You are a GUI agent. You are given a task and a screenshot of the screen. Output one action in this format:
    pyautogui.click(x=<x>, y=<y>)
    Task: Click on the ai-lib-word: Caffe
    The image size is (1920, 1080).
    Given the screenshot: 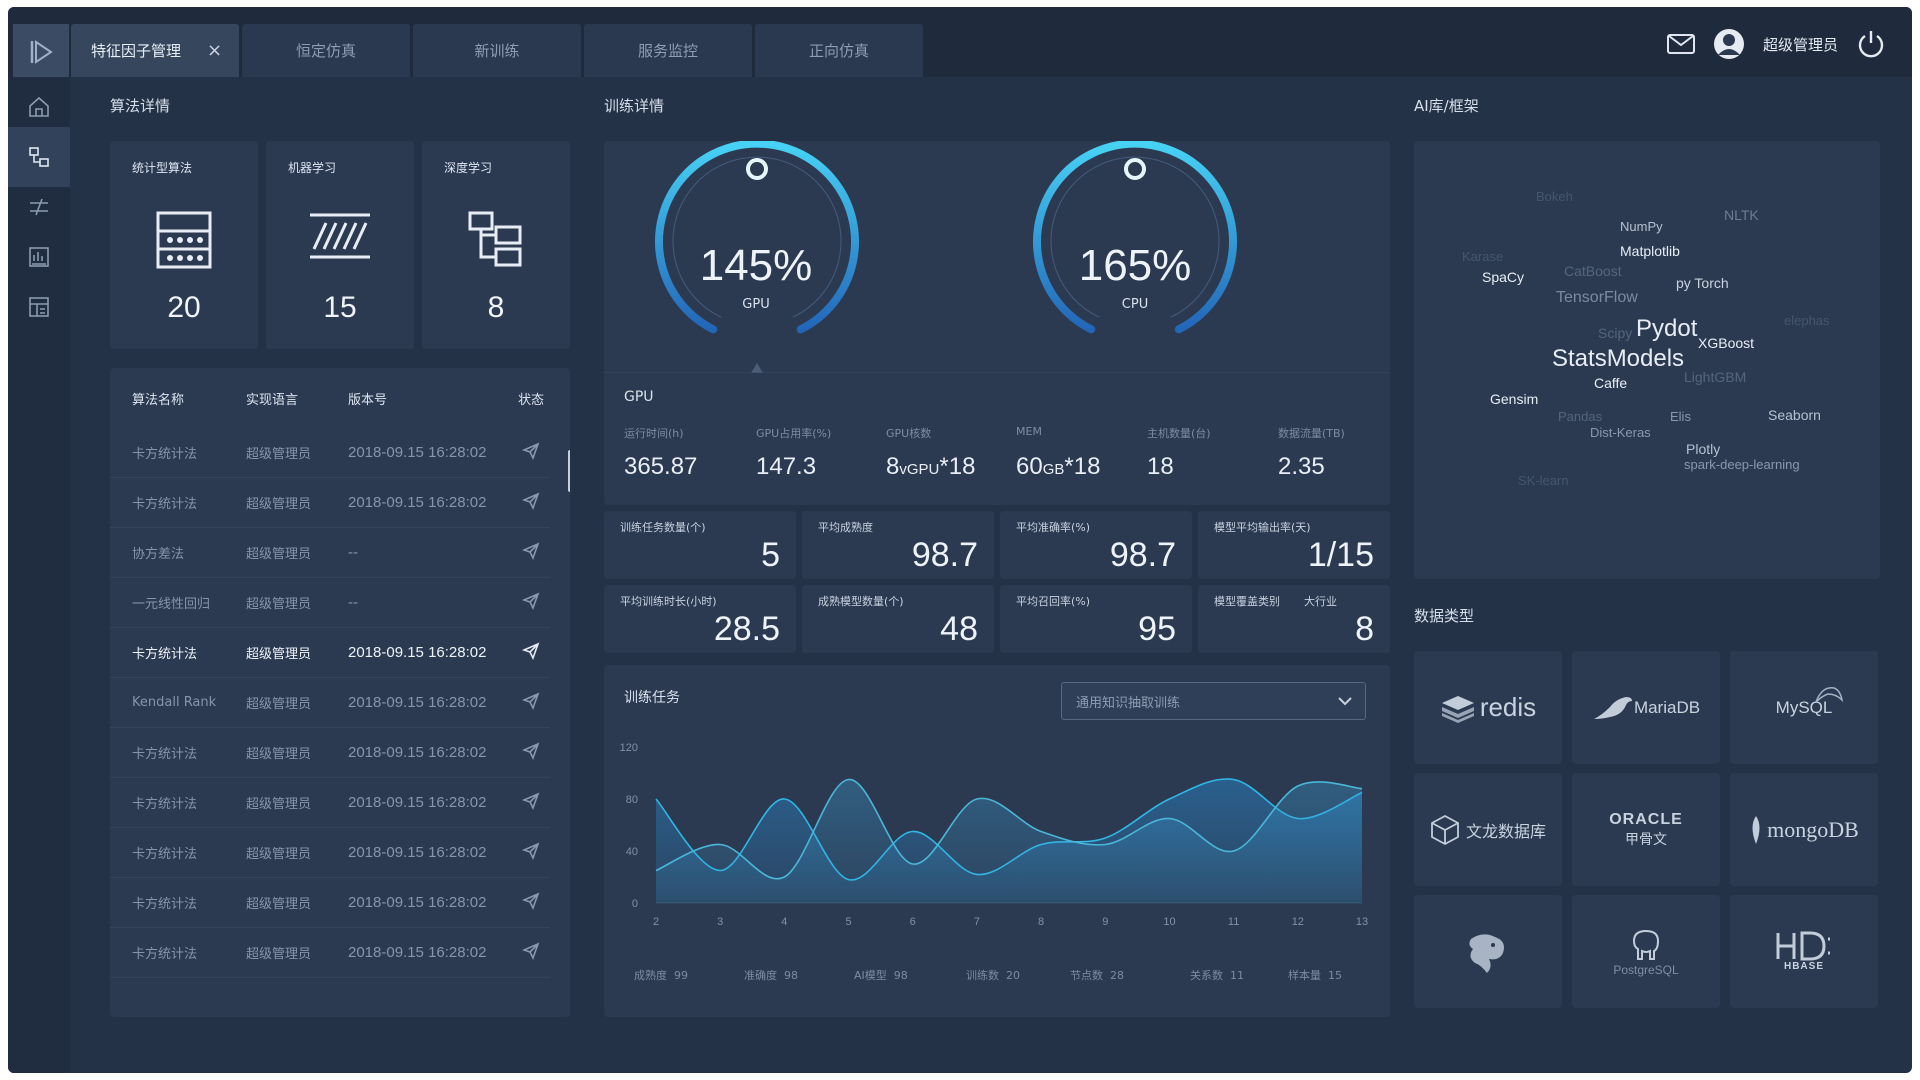 What is the action you would take?
    pyautogui.click(x=1611, y=383)
    